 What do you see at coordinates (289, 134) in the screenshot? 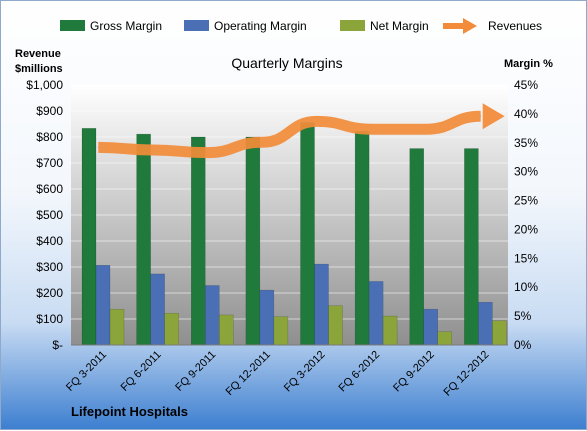
I see `revenue-line` at bounding box center [289, 134].